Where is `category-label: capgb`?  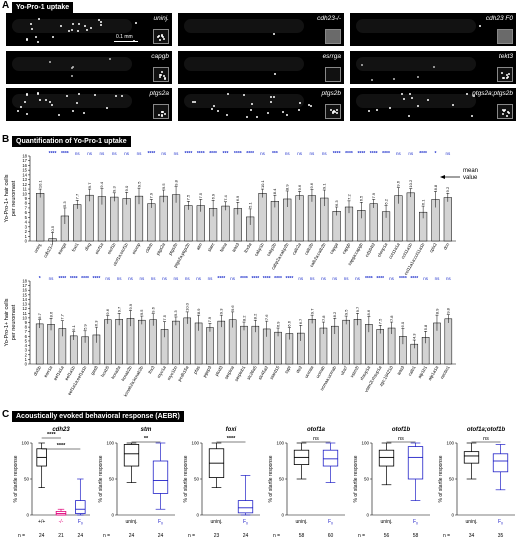
category-label: capgb is located at coordinates (346, 248).